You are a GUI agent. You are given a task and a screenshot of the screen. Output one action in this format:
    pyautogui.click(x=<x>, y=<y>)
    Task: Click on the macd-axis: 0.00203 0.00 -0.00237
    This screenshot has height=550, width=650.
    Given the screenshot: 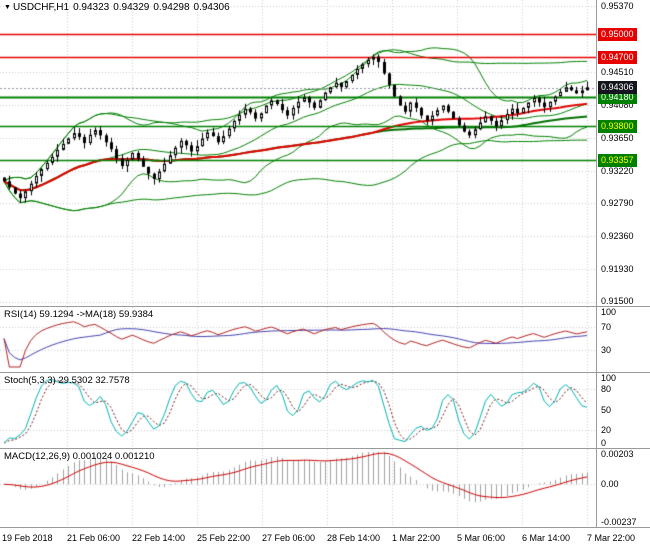 What is the action you would take?
    pyautogui.click(x=624, y=488)
    